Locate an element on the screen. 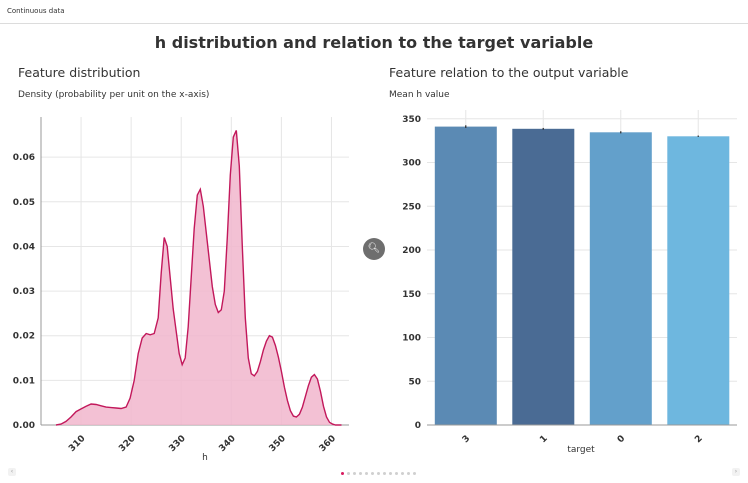  bar-y-tick-label: 100 is located at coordinates (411, 339).